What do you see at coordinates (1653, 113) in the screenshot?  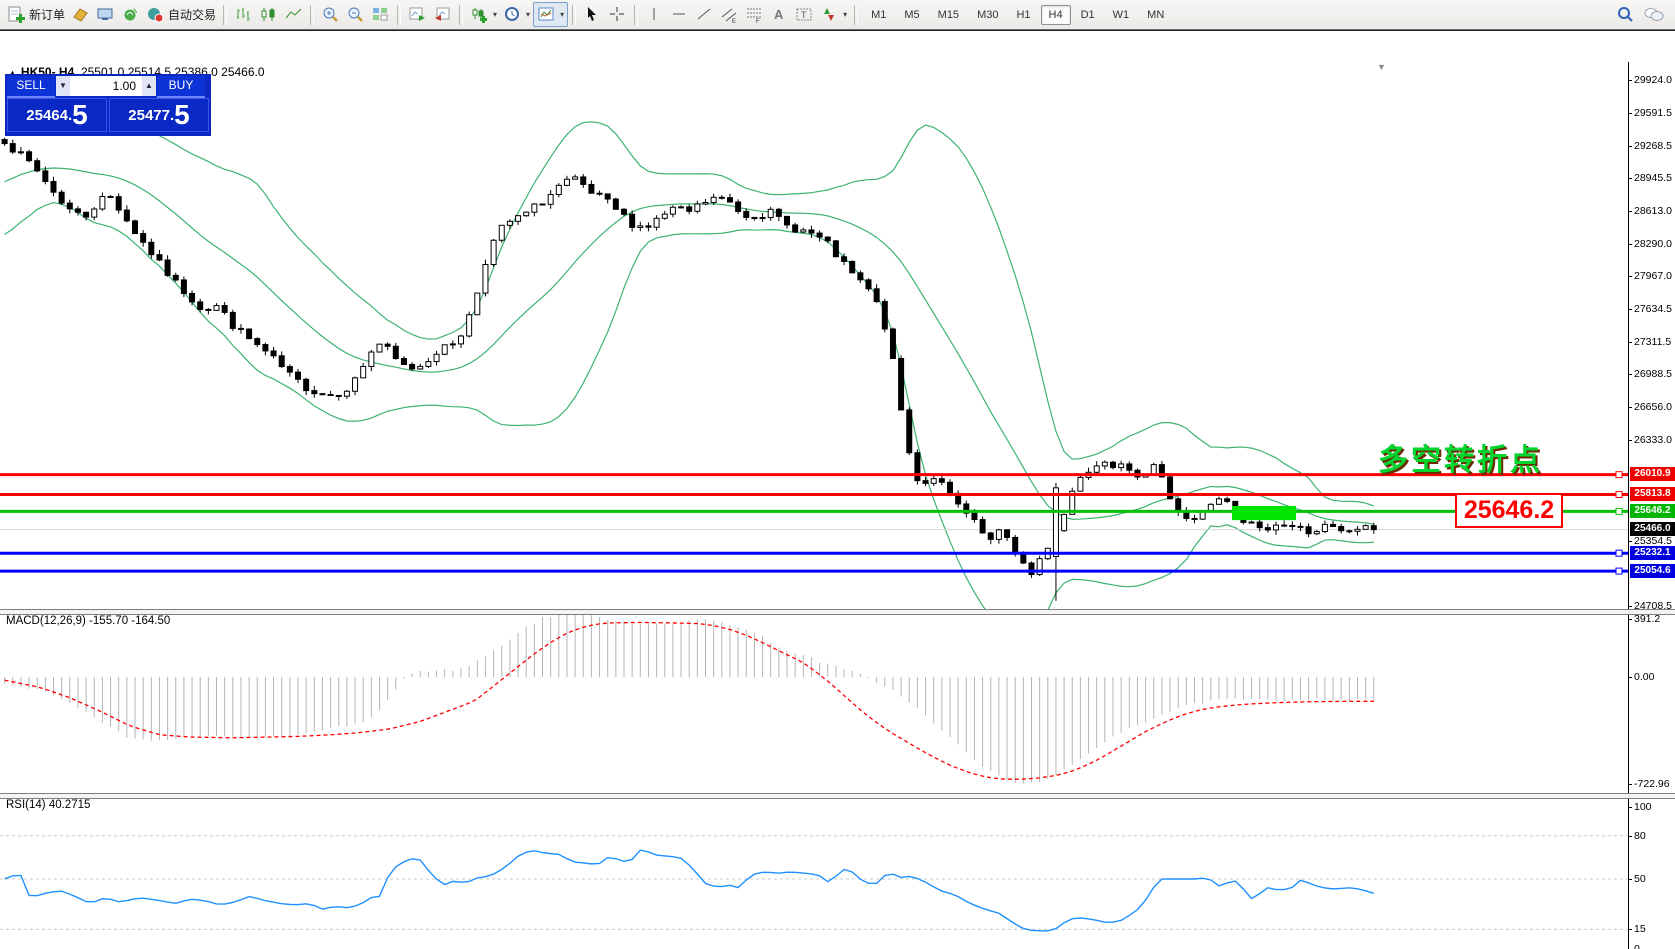 I see `price-tick-label: 29591.5` at bounding box center [1653, 113].